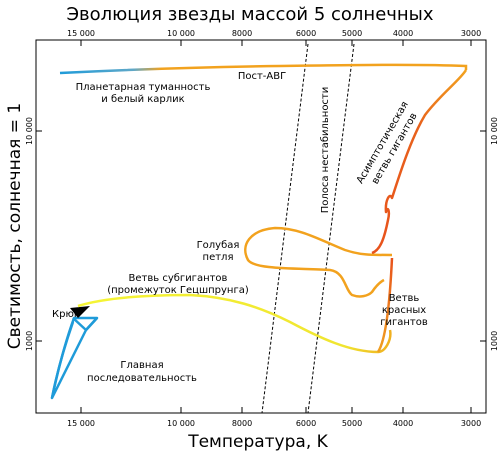 The height and width of the screenshot is (457, 500). I want to click on top-tick-label: 5000, so click(352, 33).